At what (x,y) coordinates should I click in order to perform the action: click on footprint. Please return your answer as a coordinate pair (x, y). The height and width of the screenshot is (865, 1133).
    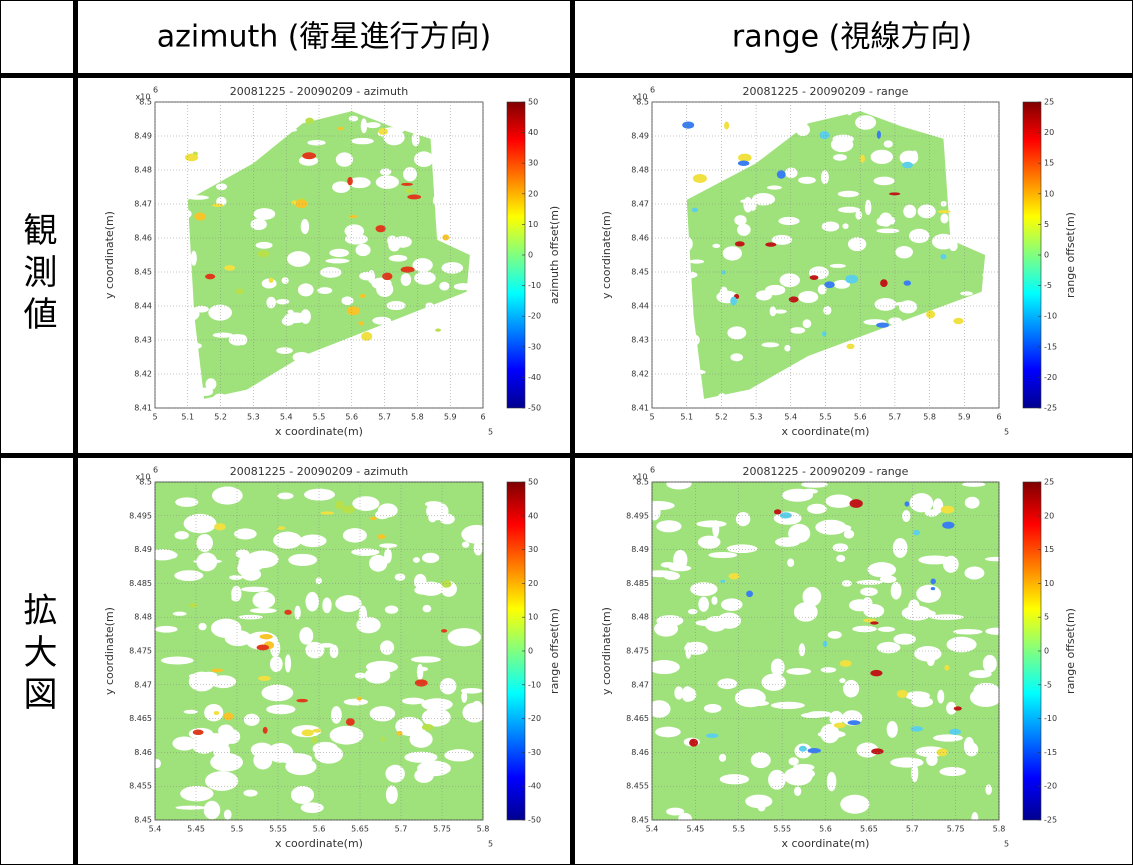
    Looking at the image, I should click on (836, 255).